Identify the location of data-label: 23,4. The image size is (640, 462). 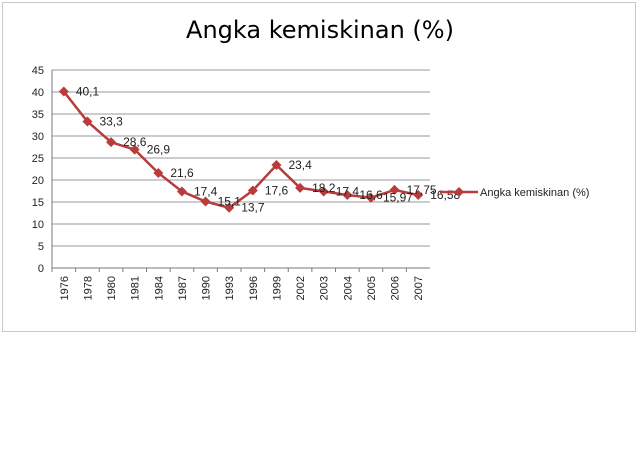
(300, 165).